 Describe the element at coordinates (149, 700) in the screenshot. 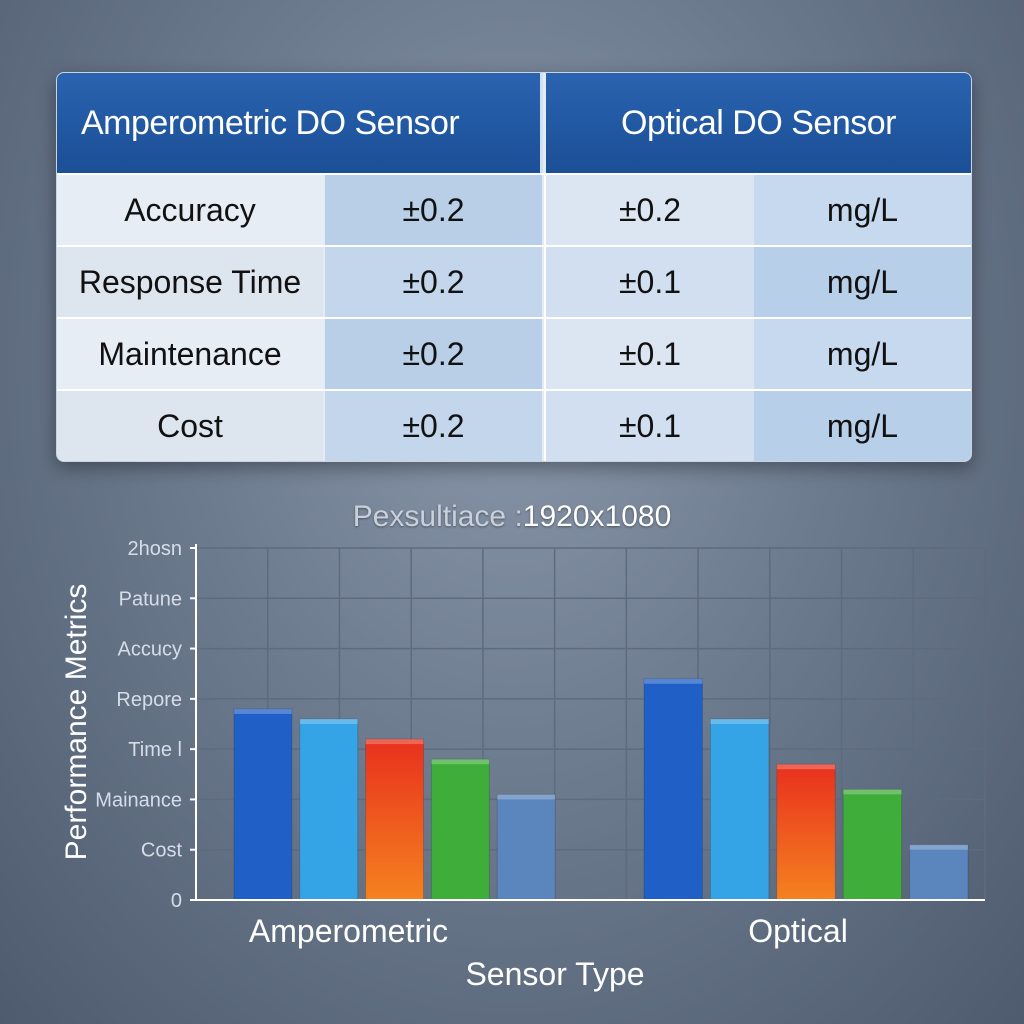

I see `y-tick-label: Repore` at that location.